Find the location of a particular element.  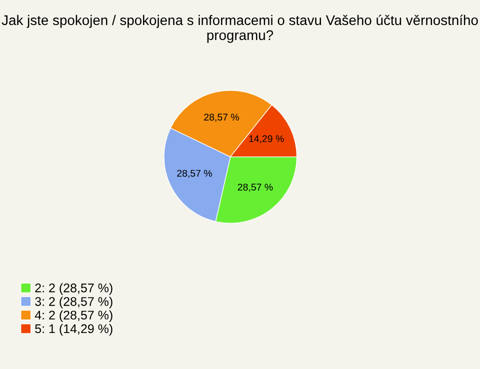

legend-label: 4: 2 (28,57 %) is located at coordinates (73, 316).